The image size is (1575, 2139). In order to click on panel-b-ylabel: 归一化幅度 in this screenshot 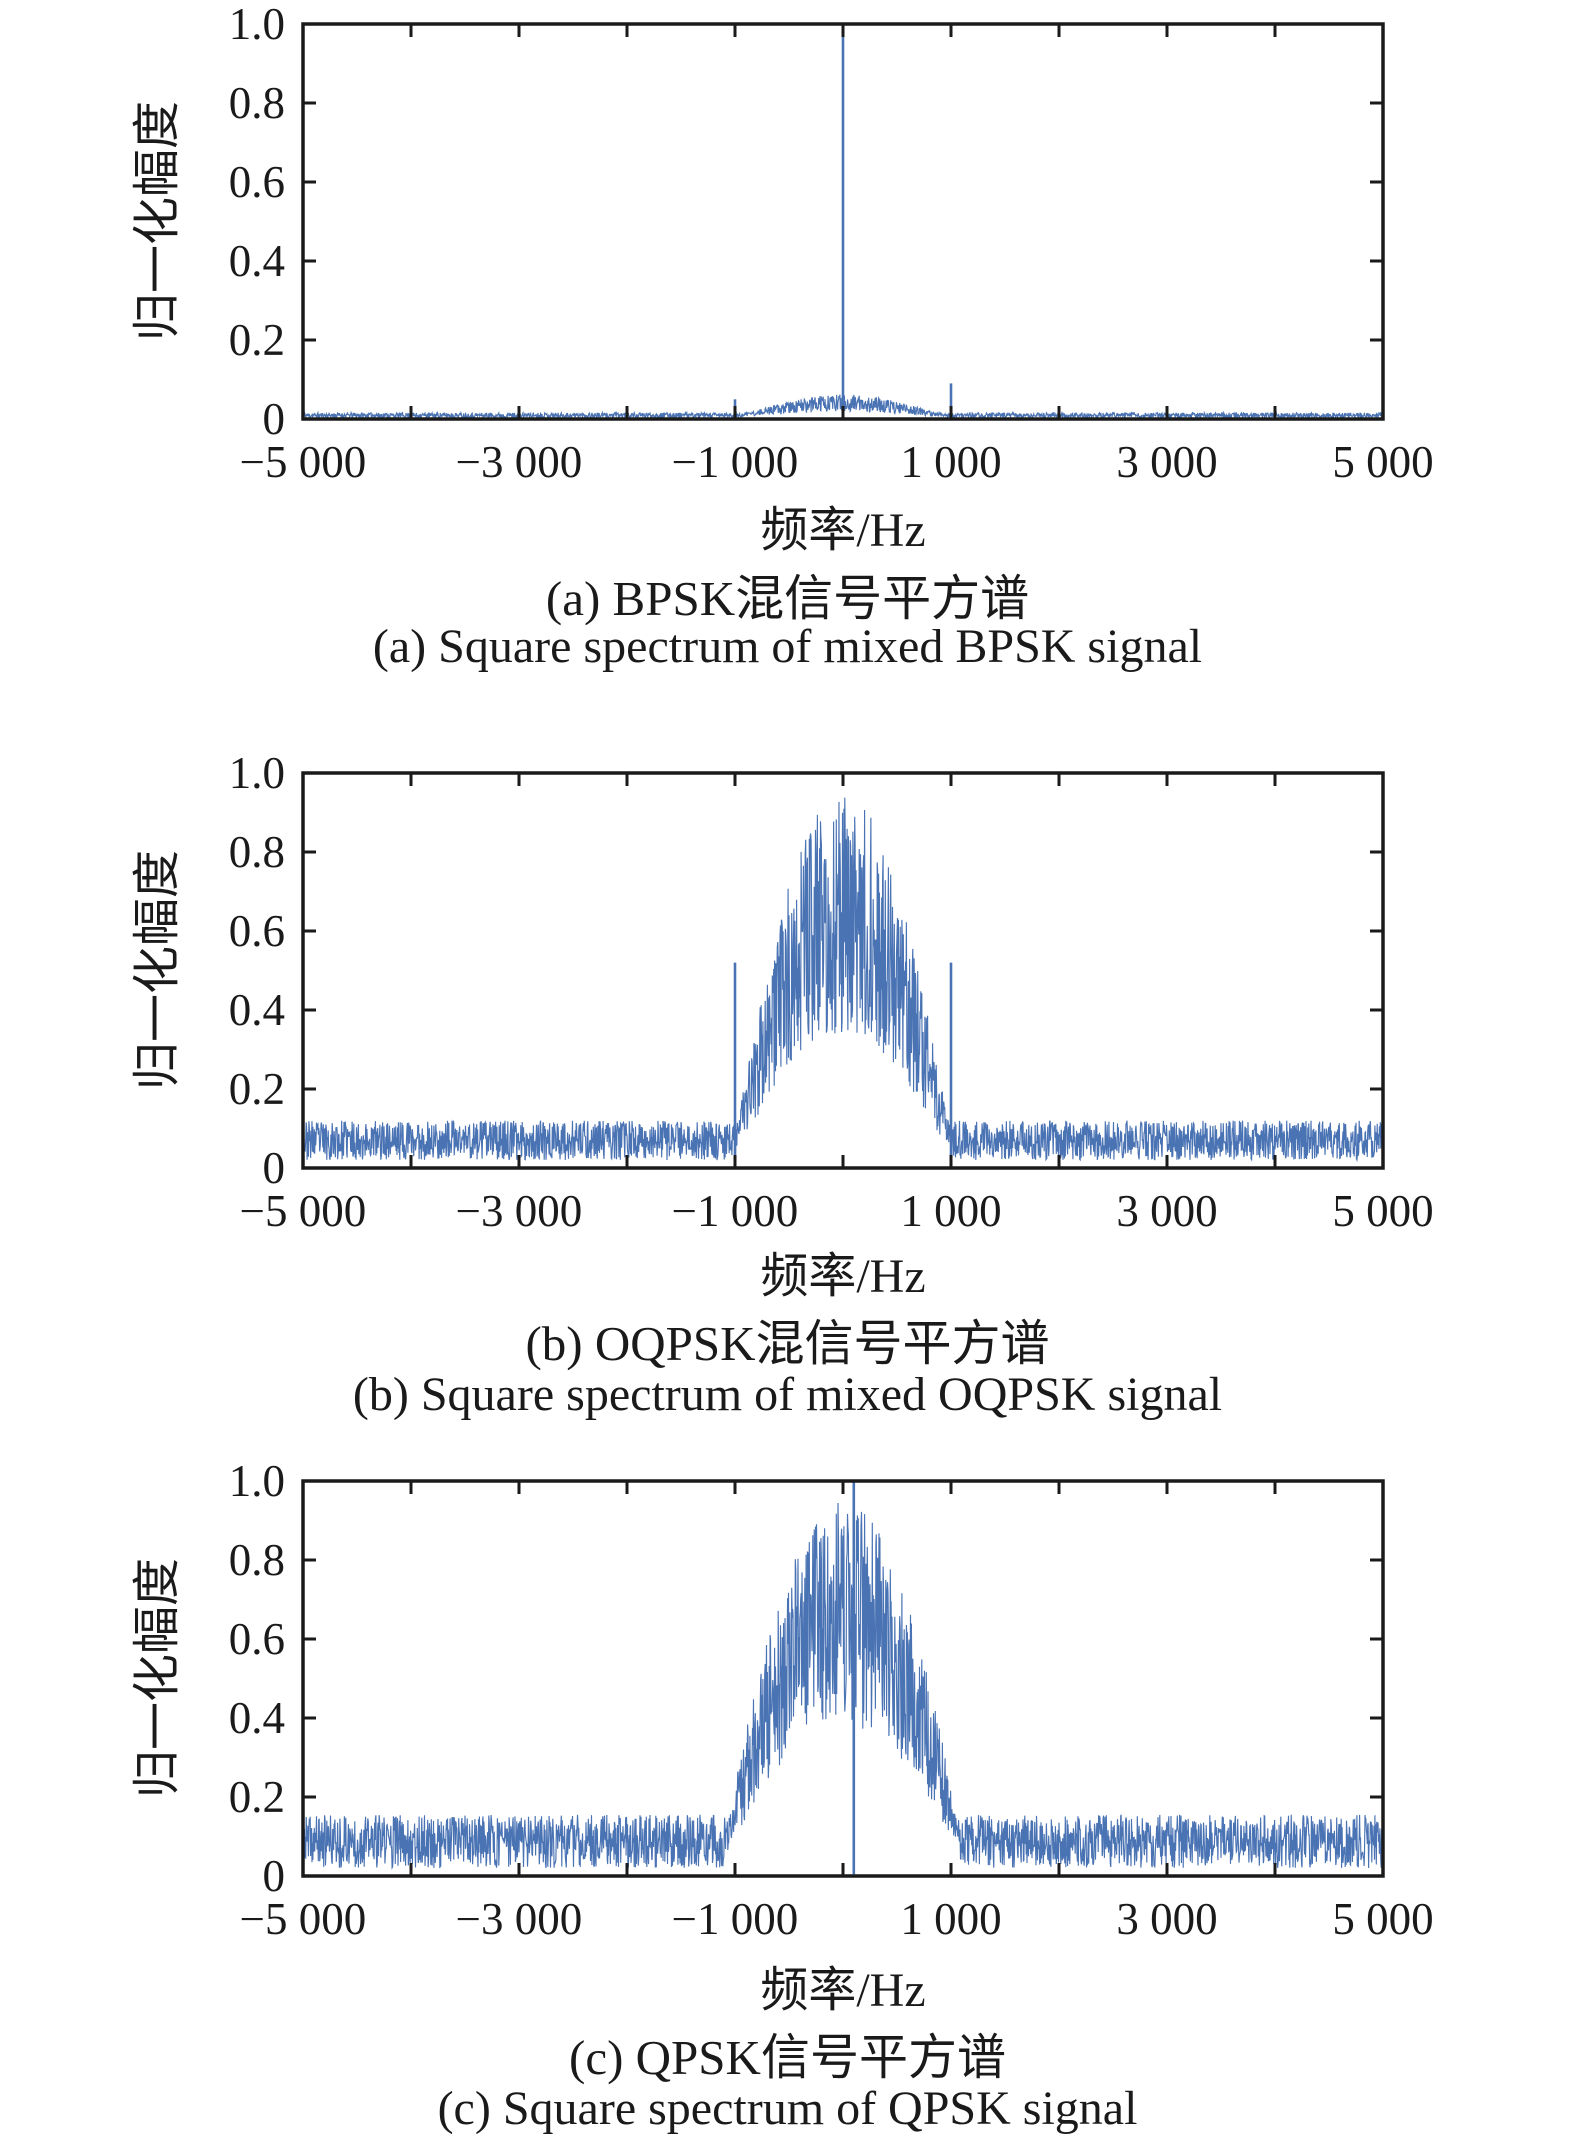, I will do `click(157, 970)`.